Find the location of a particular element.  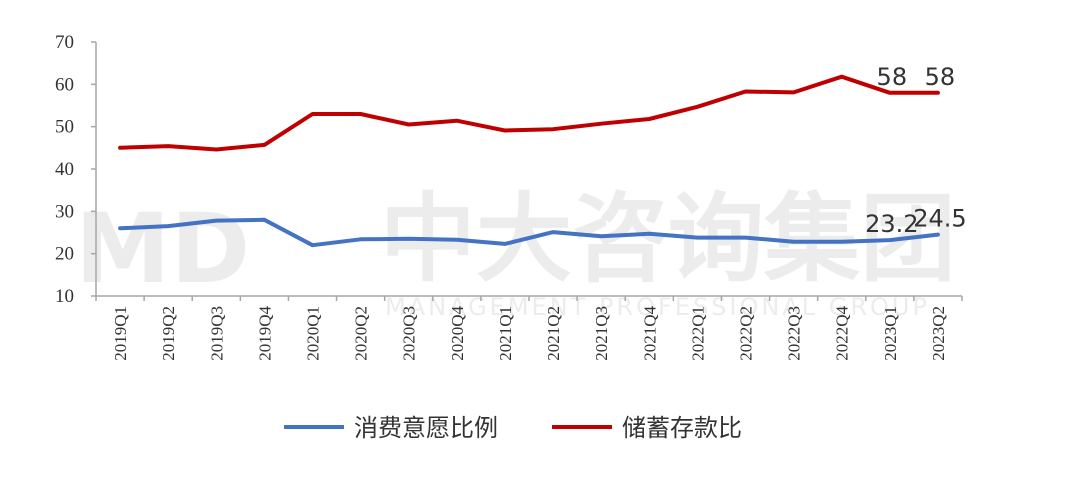

watermark-name: 中大咨询集团 is located at coordinates (668, 239).